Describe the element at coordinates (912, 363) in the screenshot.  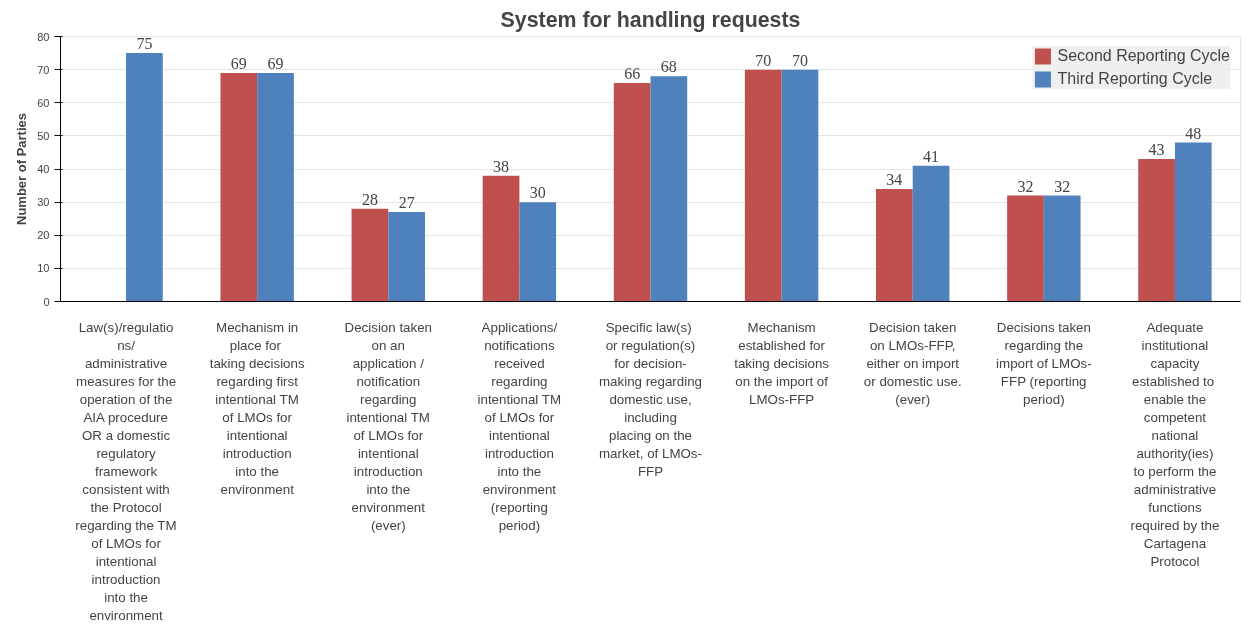
I see `x-tick-label: Decision taken on LMOs-FFP, either on import or domestic use. (ever)` at that location.